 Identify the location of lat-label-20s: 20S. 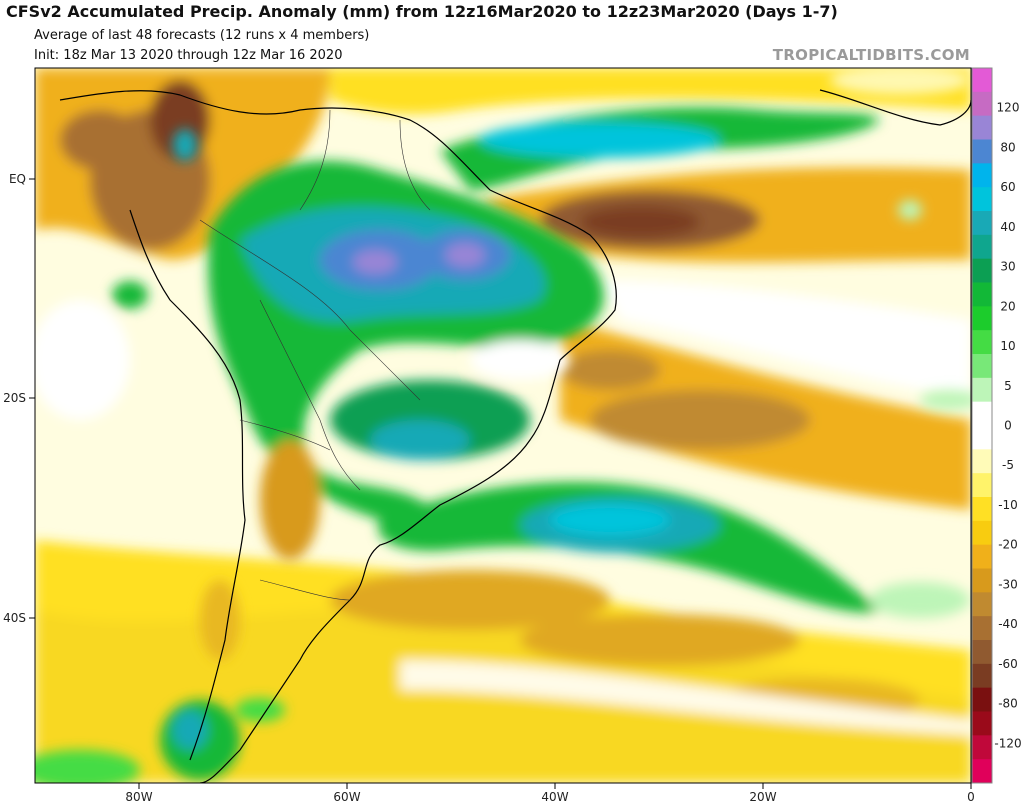
(14, 398).